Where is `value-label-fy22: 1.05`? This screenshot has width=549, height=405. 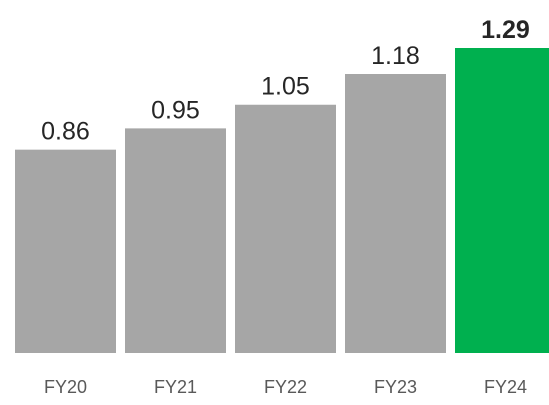
value-label-fy22: 1.05 is located at coordinates (285, 87).